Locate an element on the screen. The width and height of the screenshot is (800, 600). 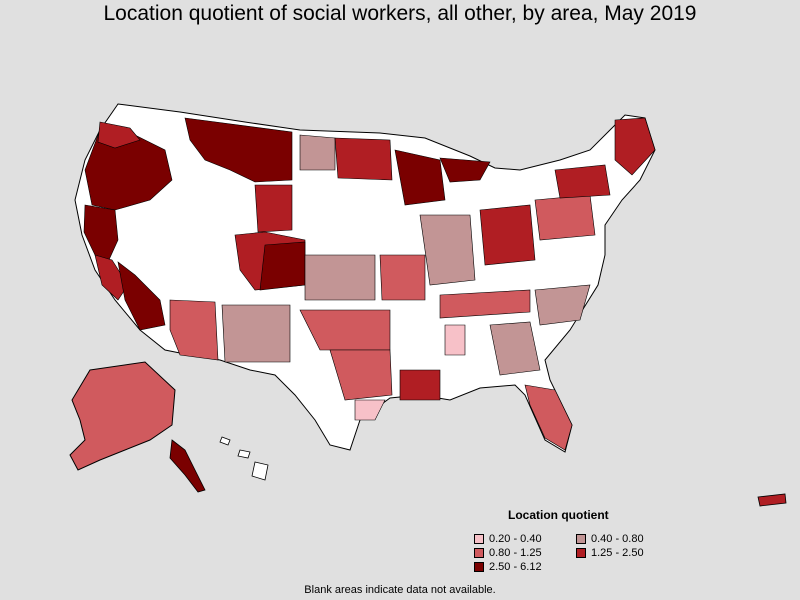
region-pennsylvania is located at coordinates (565, 217).